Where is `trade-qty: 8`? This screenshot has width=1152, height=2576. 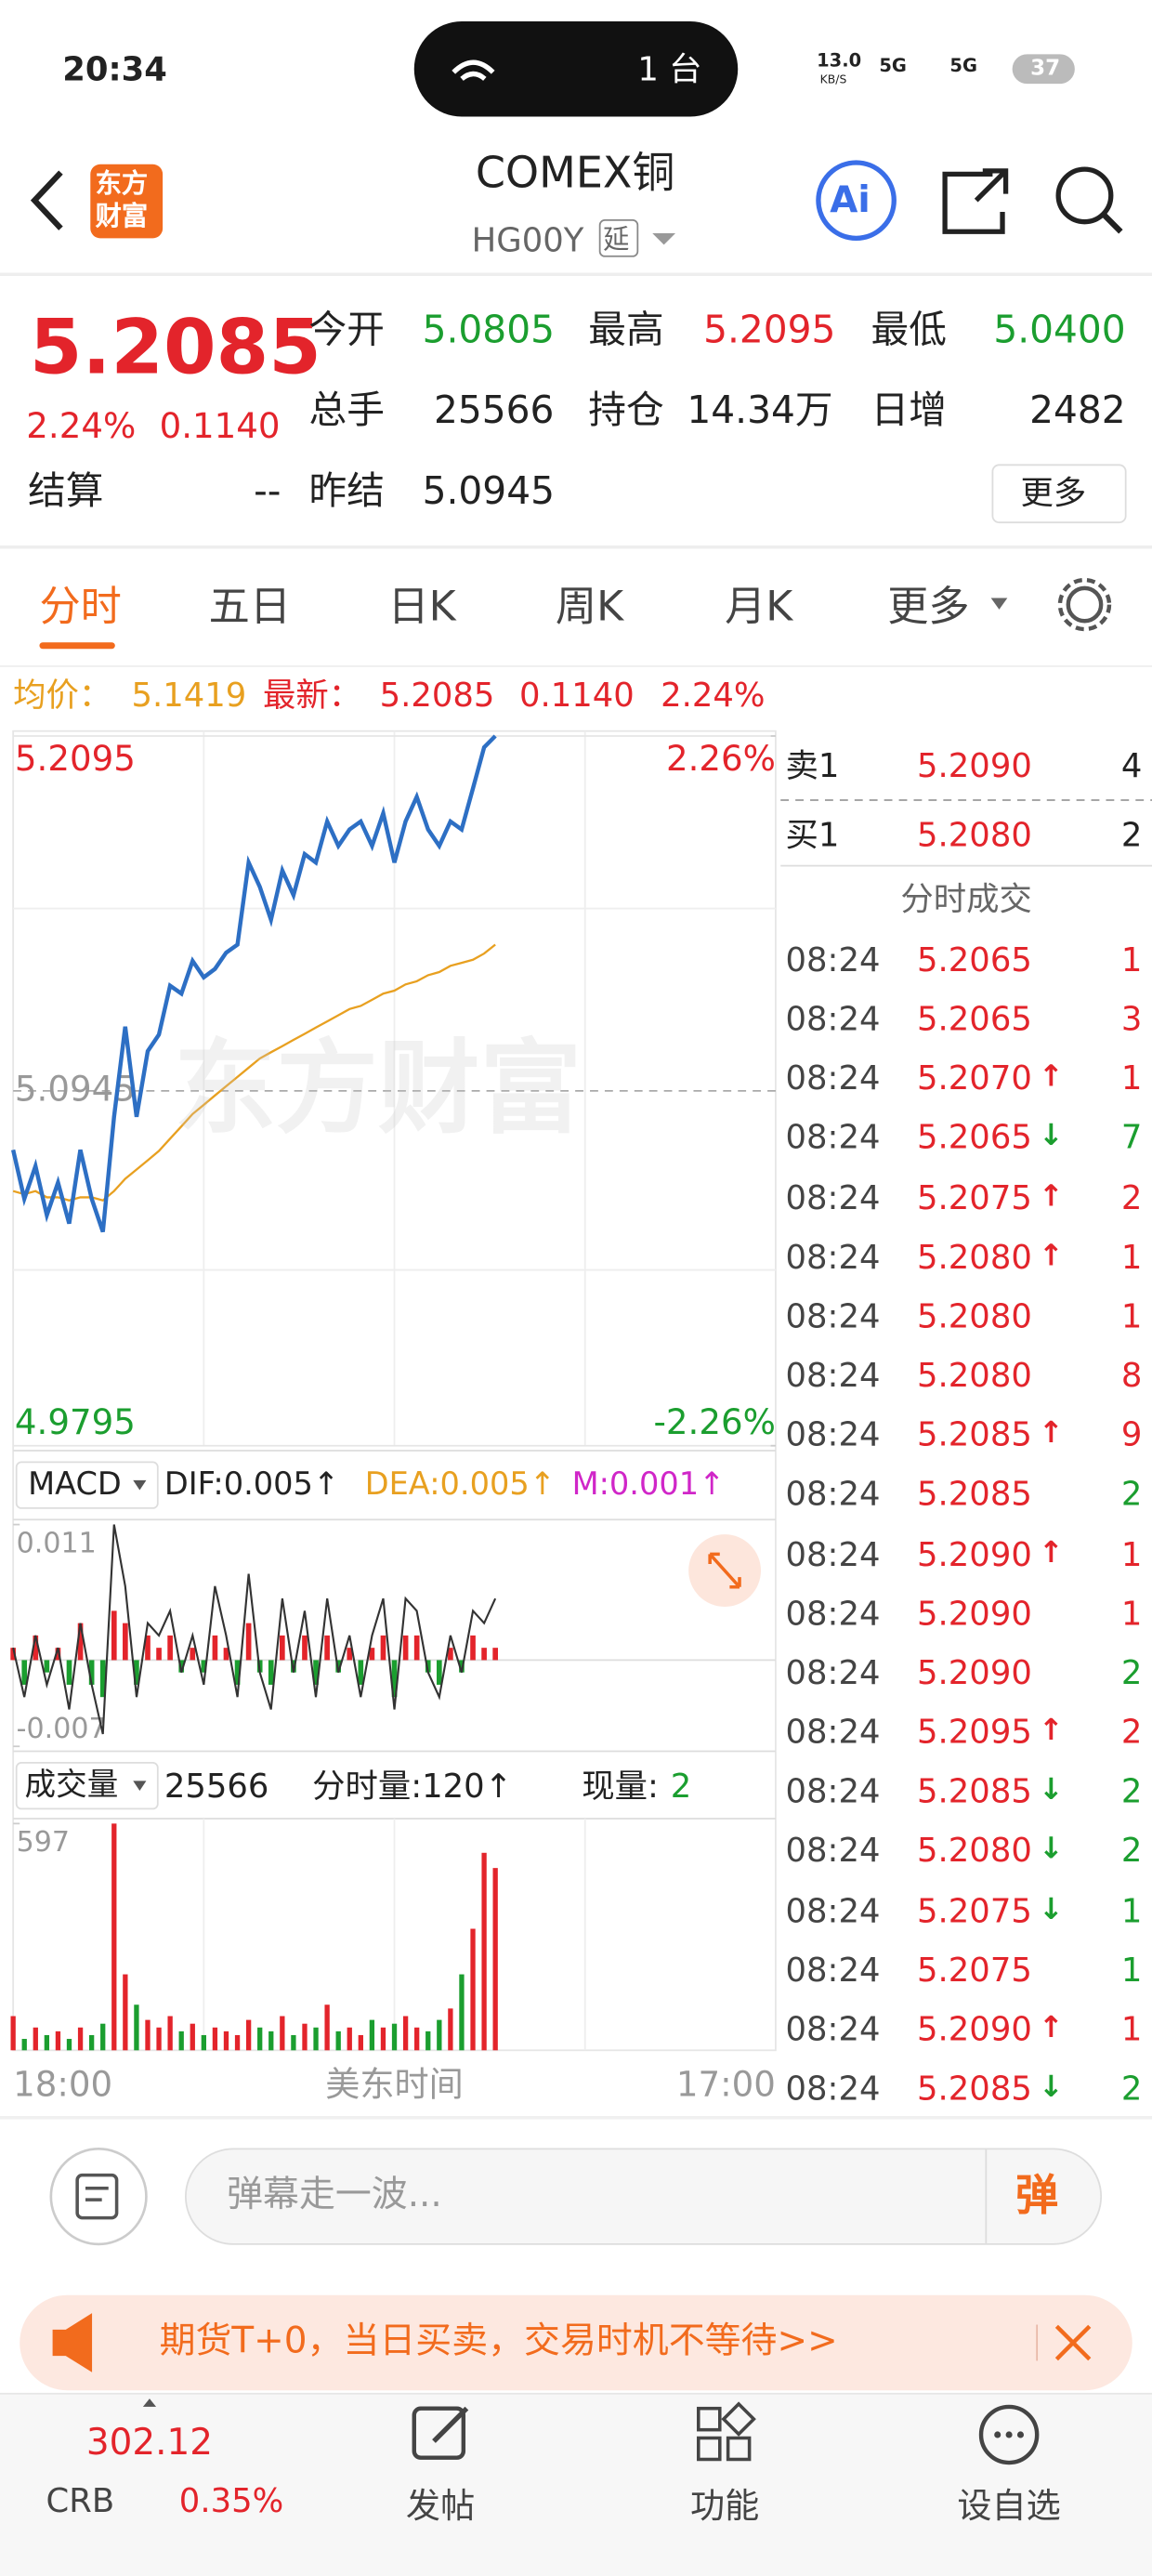
trade-qty: 8 is located at coordinates (1131, 1375).